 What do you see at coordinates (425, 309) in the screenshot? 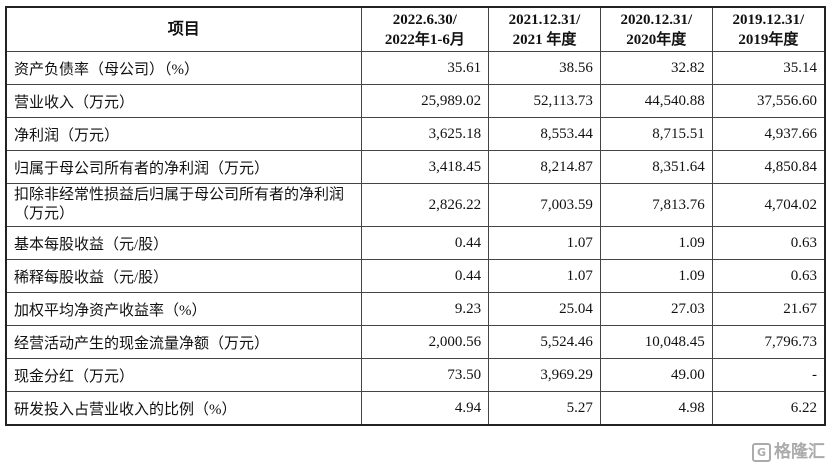
I see `cell-value: 9.23` at bounding box center [425, 309].